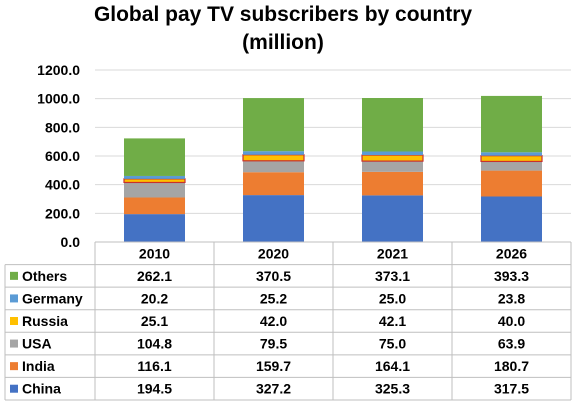 This screenshot has width=576, height=403. What do you see at coordinates (511, 124) in the screenshot?
I see `bar-segment-others-2026` at bounding box center [511, 124].